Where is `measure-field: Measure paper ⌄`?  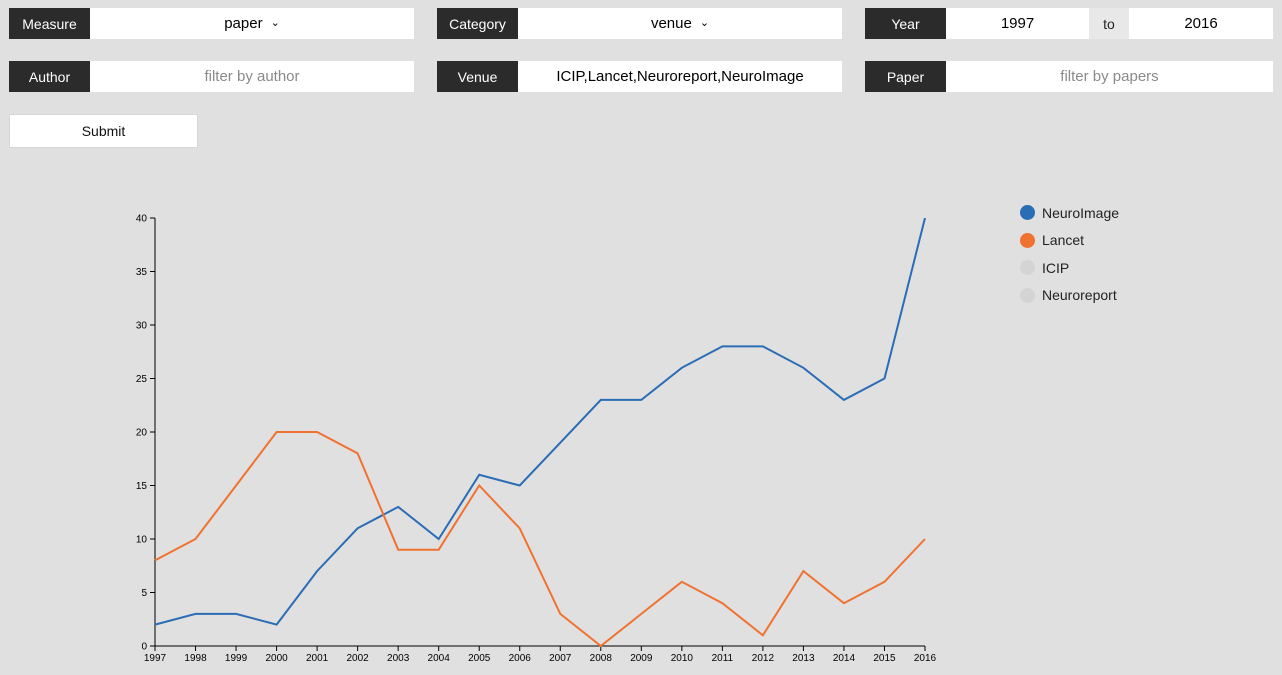
measure-field: Measure paper ⌄ is located at coordinates (211, 23).